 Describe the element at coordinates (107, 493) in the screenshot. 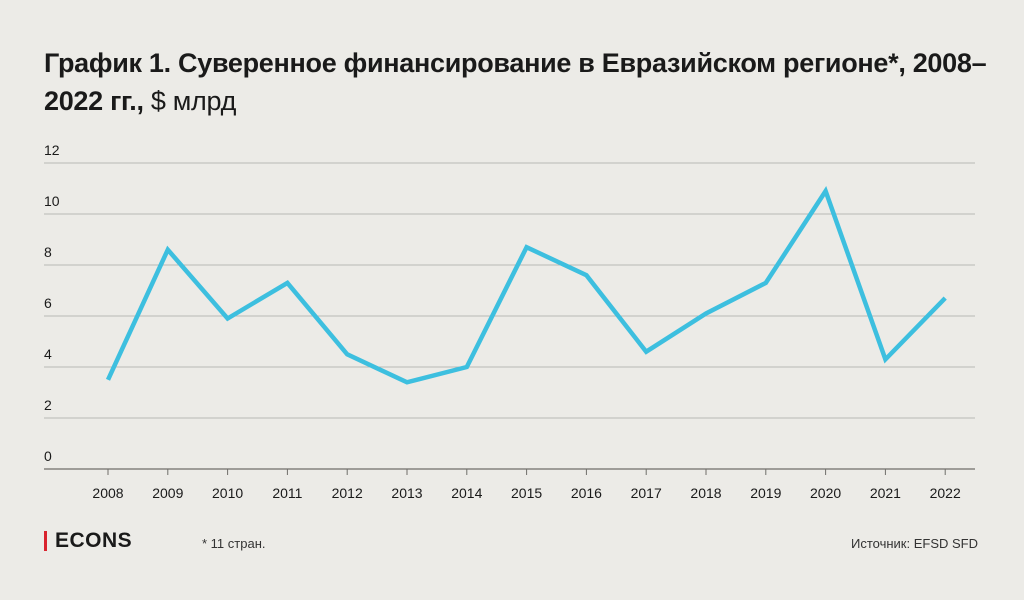

I see `x-tick-label-2008: 2008` at that location.